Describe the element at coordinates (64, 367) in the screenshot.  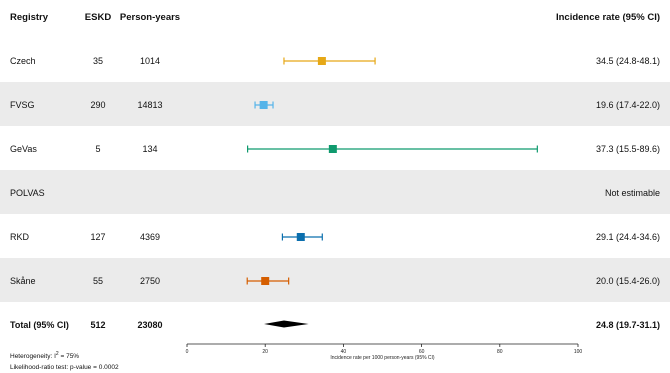
I see `likelihood-ratio-note: Likelihood-ratio test: p-value = 0.0002` at that location.